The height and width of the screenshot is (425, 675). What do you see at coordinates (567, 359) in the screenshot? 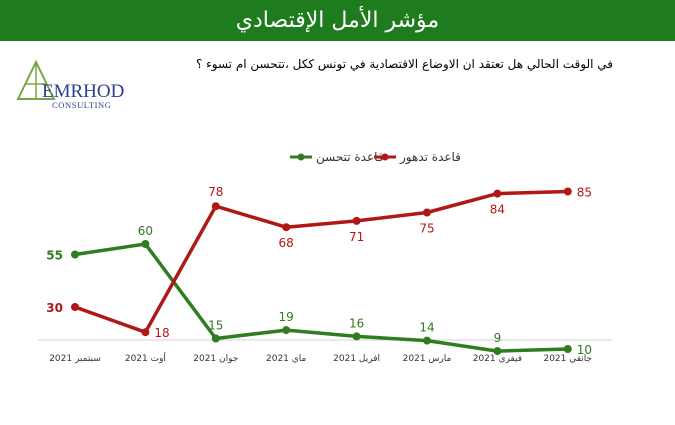
I see `x-tick-label: جانفي 2021` at bounding box center [567, 359].